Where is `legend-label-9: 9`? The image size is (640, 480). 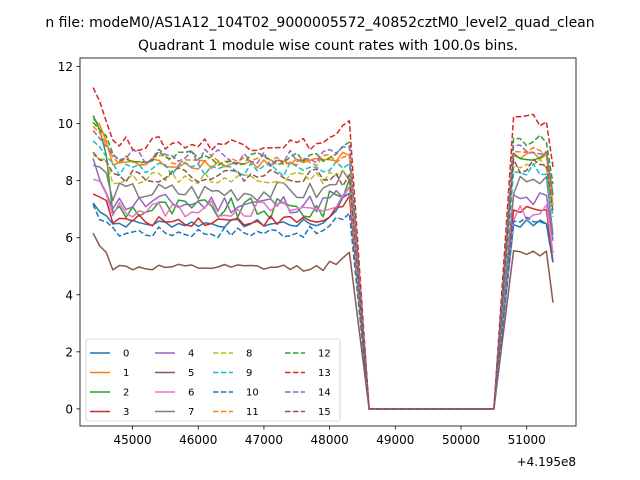 legend-label-9: 9 is located at coordinates (249, 373).